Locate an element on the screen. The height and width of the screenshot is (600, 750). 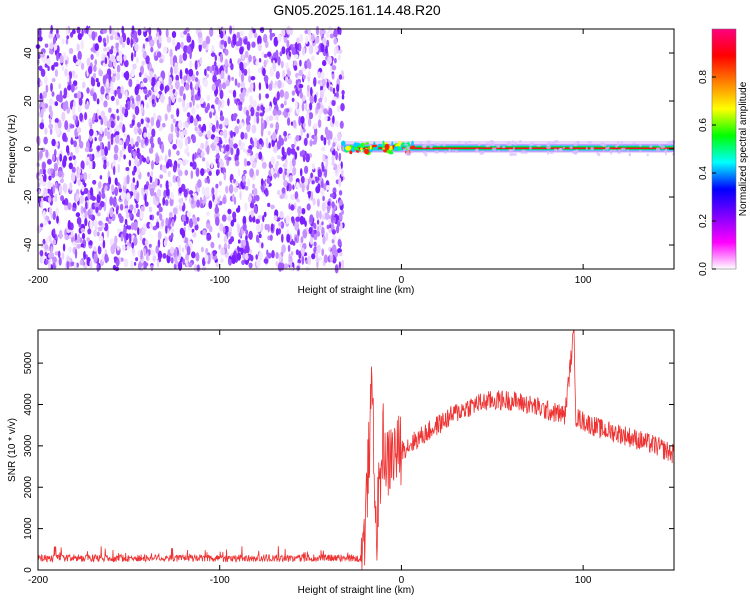
colorbar-frame is located at coordinates (724, 149).